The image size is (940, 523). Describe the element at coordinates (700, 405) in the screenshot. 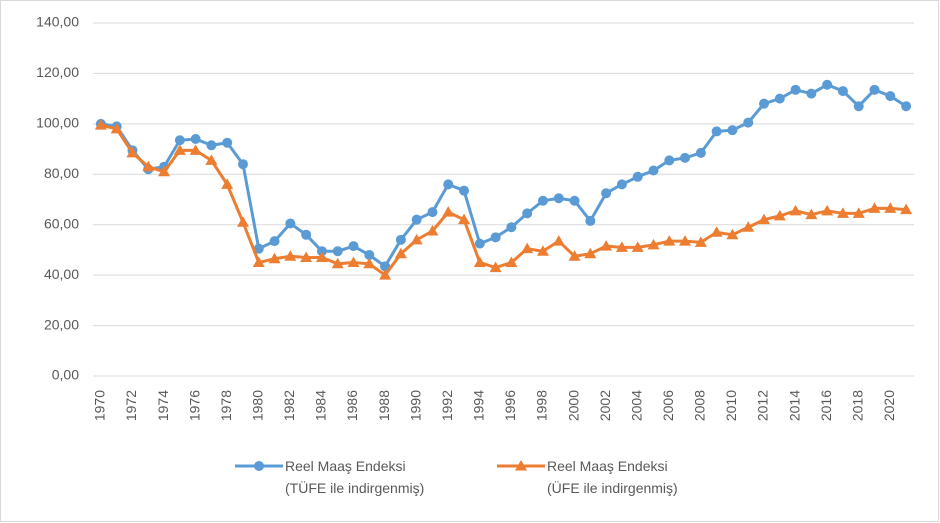

I see `x-tick-label: 2008` at that location.